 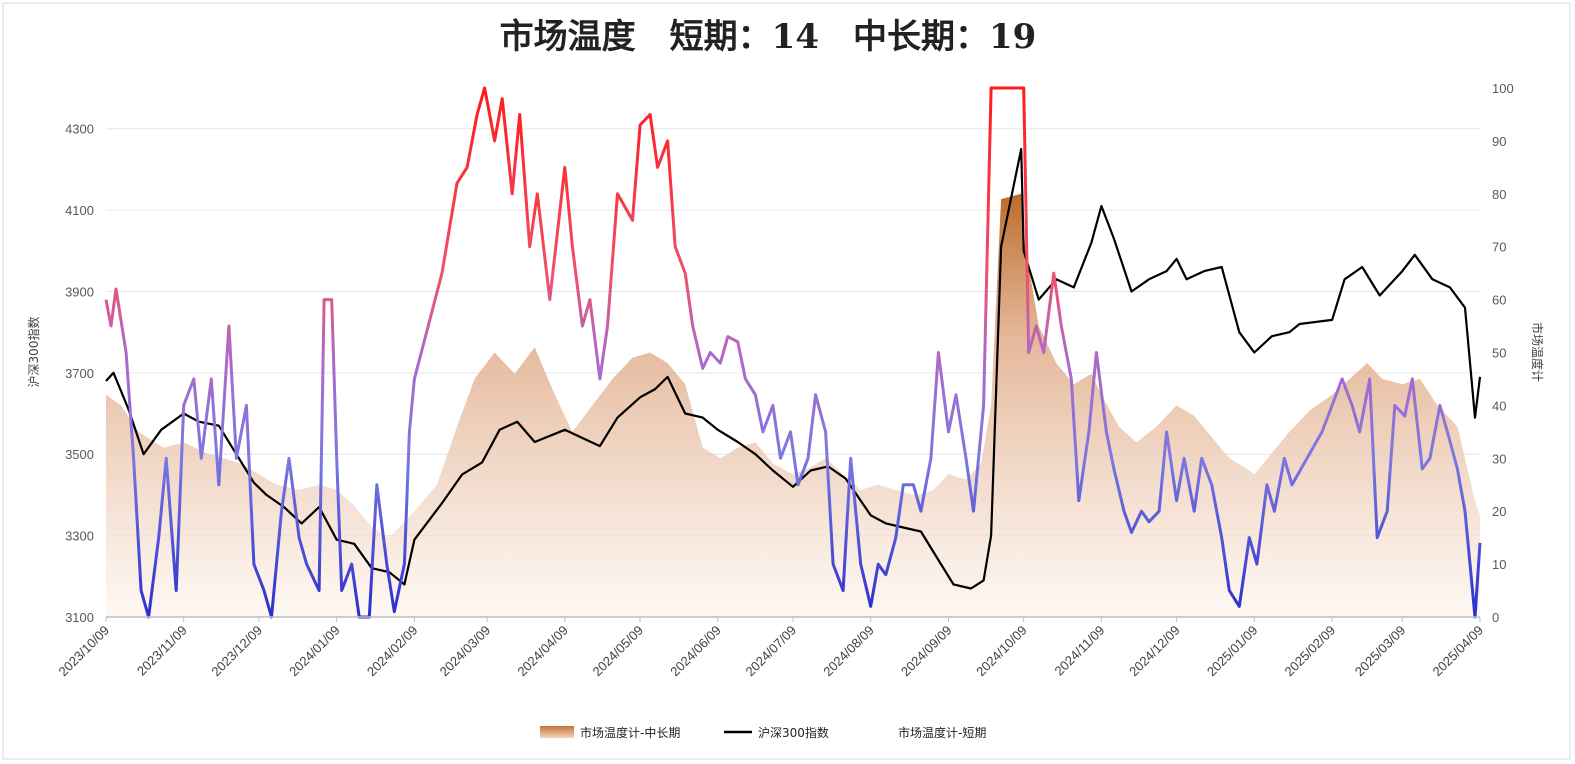 I want to click on legend-label: 市场温度计-中长期, so click(x=630, y=732).